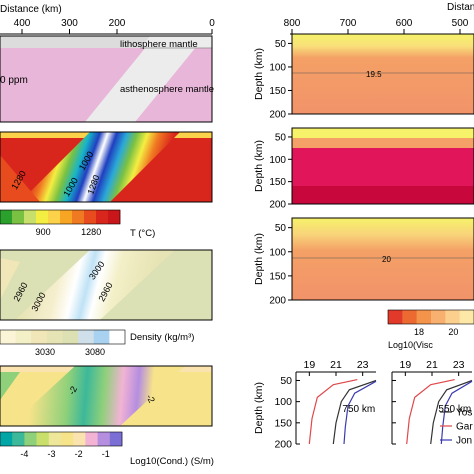 The height and width of the screenshot is (474, 474). Describe the element at coordinates (100, 167) in the screenshot. I see `panel-b-slab-band` at that location.